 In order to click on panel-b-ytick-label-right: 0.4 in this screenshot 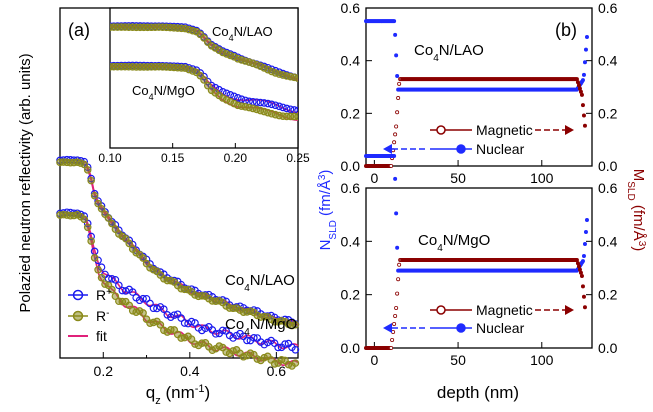, I will do `click(608, 241)`.